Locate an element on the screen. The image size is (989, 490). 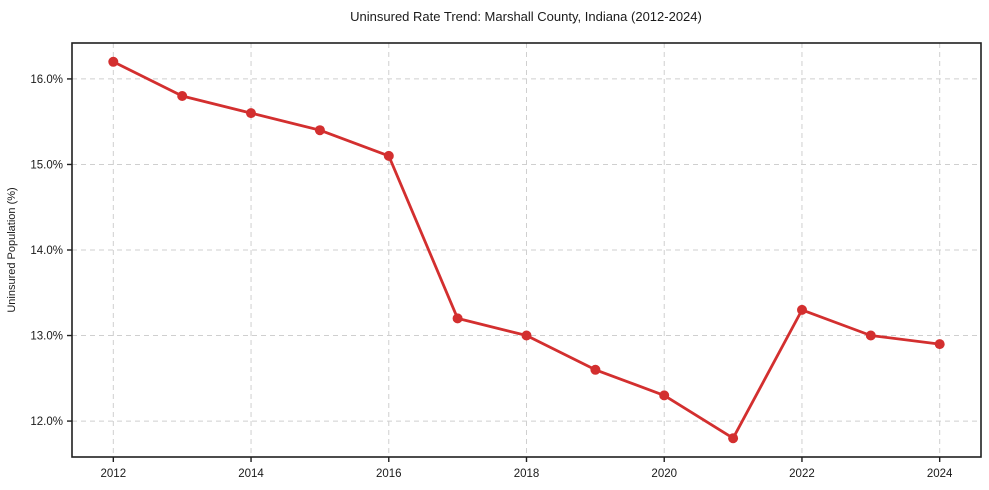
y-tick-label: 13.0% is located at coordinates (46, 337).